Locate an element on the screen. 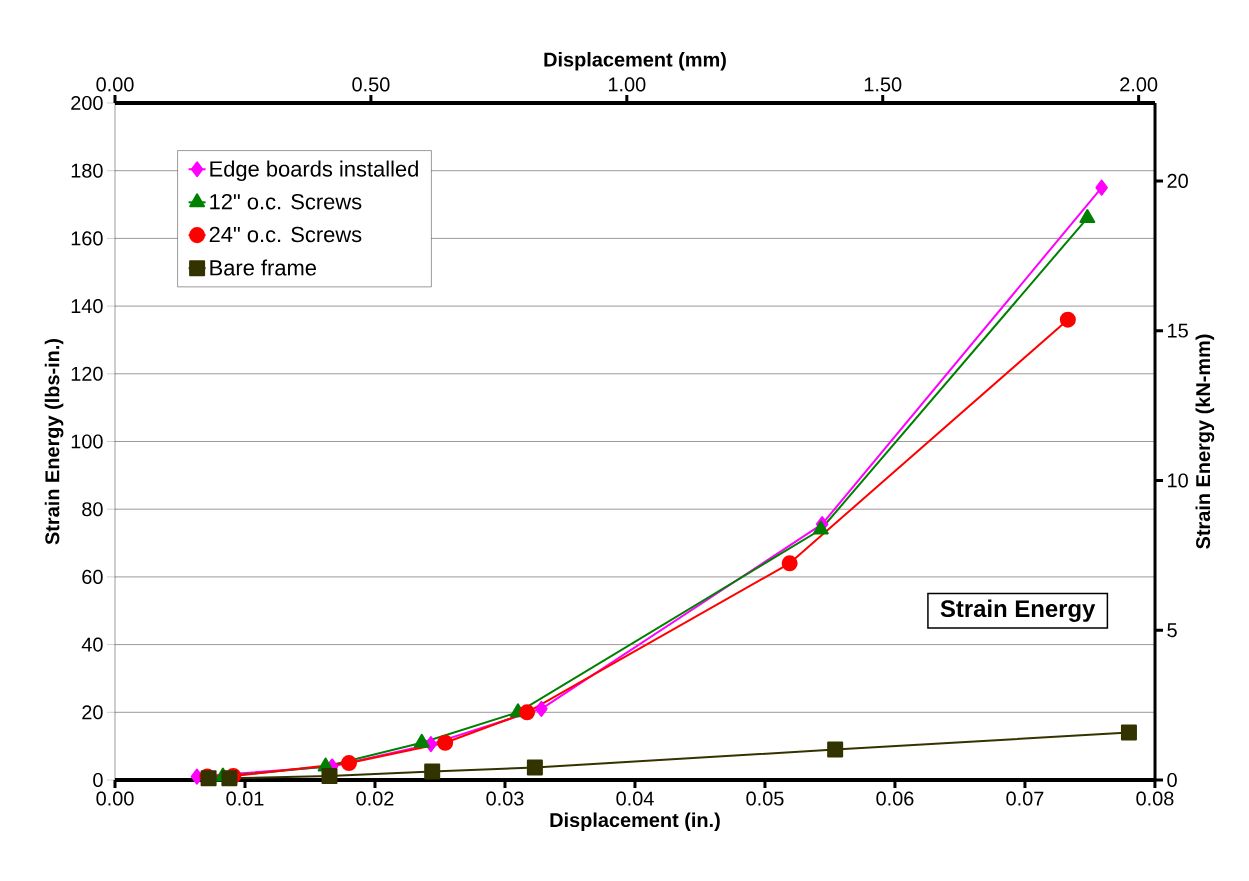 The image size is (1249, 881). y-tick-label: 200 is located at coordinates (87, 103).